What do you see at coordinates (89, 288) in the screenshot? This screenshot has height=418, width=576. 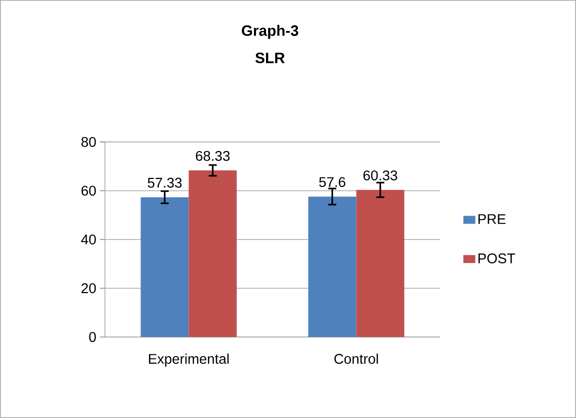 I see `y-tick-label: 20` at bounding box center [89, 288].